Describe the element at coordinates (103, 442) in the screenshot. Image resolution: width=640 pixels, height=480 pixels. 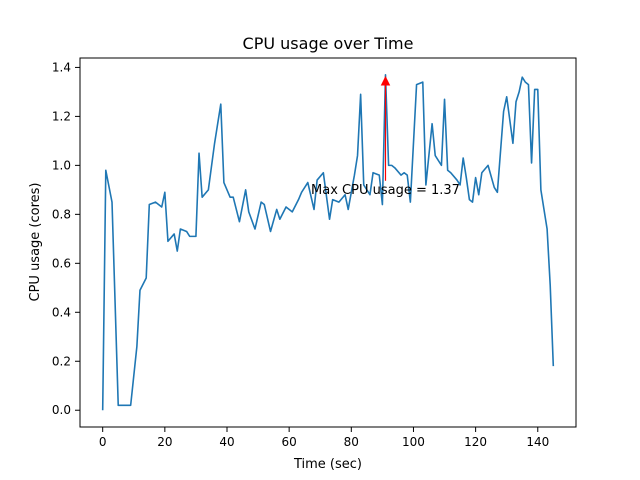
I see `x-tick-label: 0` at that location.